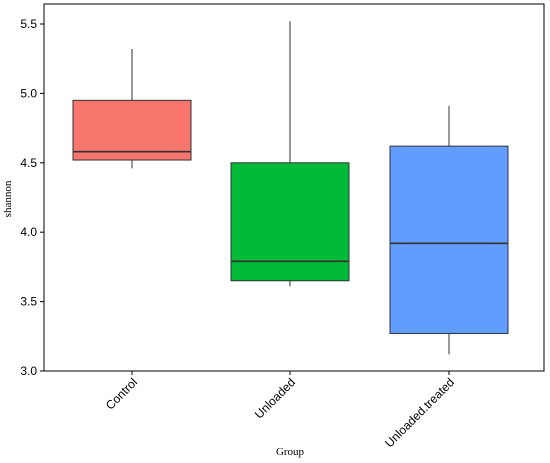 The height and width of the screenshot is (463, 550). What do you see at coordinates (28, 163) in the screenshot?
I see `y-tick-label: 4.5` at bounding box center [28, 163].